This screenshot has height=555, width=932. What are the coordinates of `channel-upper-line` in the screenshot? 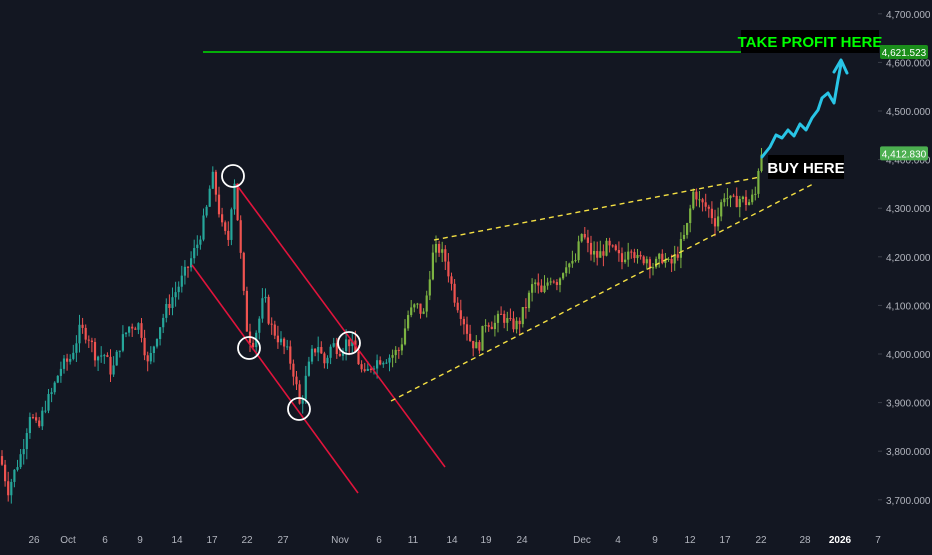 It's located at (340, 325).